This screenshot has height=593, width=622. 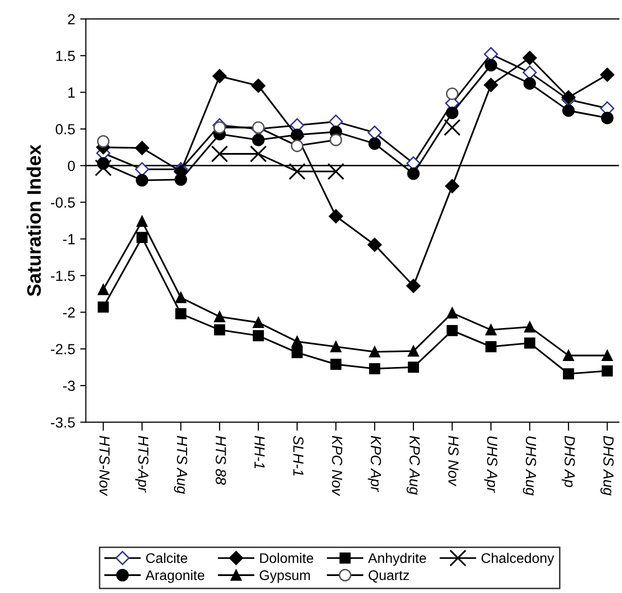 What do you see at coordinates (375, 464) in the screenshot?
I see `x-tick-label: KPC Apr` at bounding box center [375, 464].